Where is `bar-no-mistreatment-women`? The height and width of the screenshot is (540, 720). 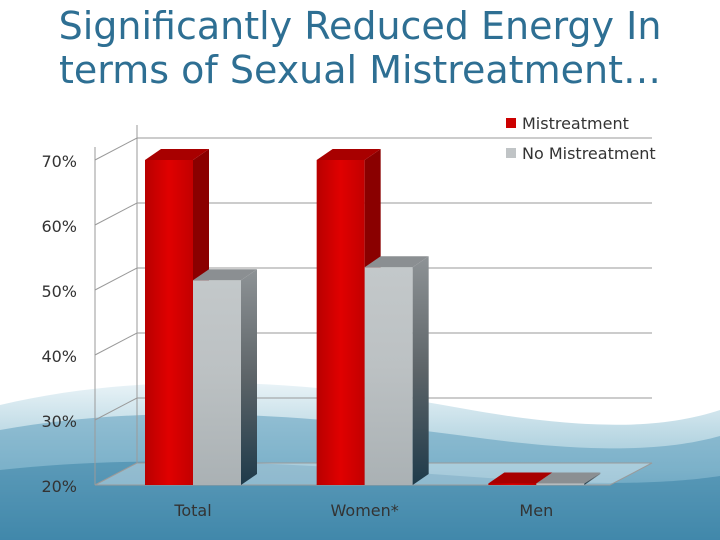 bar-no-mistreatment-women is located at coordinates (396, 370).